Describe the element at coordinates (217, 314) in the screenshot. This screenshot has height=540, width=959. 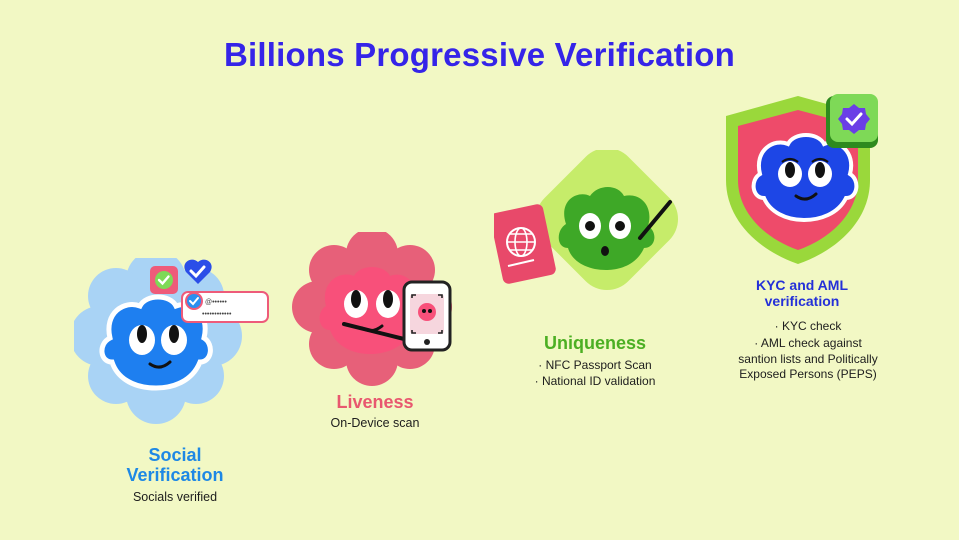
I see `card-text: ••••••••••••` at that location.